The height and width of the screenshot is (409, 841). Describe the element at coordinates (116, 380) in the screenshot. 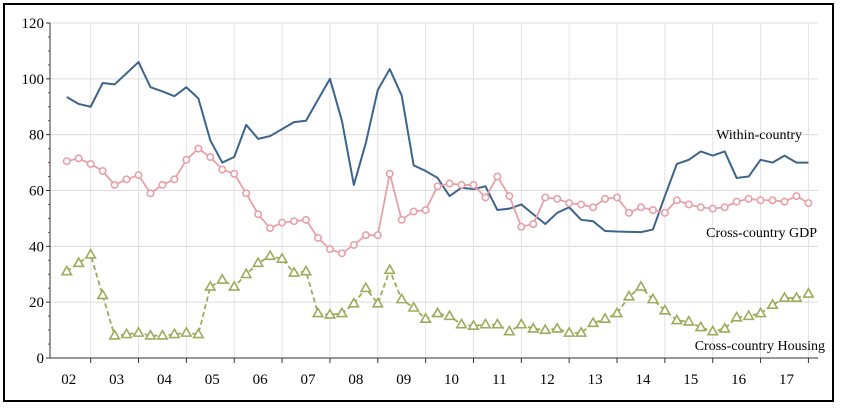

I see `x-tick-label: 03` at that location.